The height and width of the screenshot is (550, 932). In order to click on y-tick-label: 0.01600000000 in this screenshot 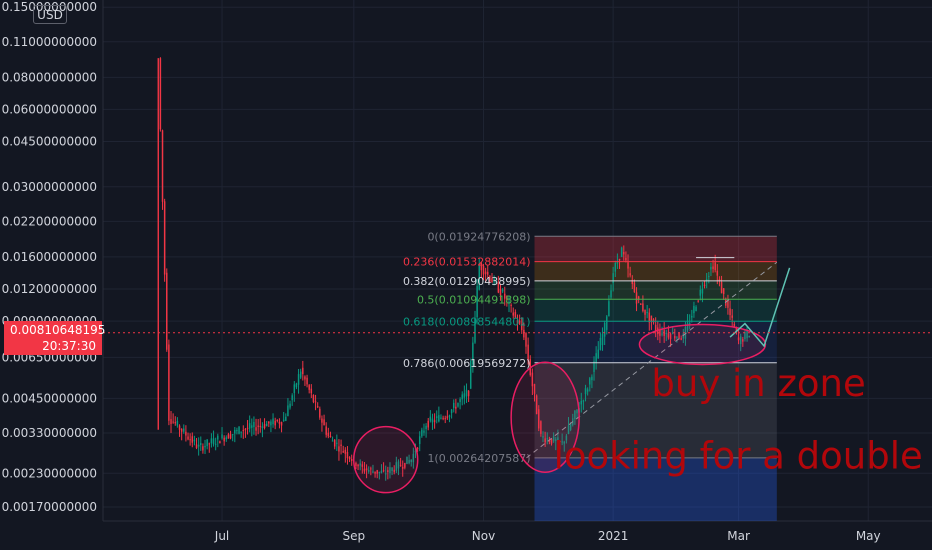, I will do `click(49, 257)`.